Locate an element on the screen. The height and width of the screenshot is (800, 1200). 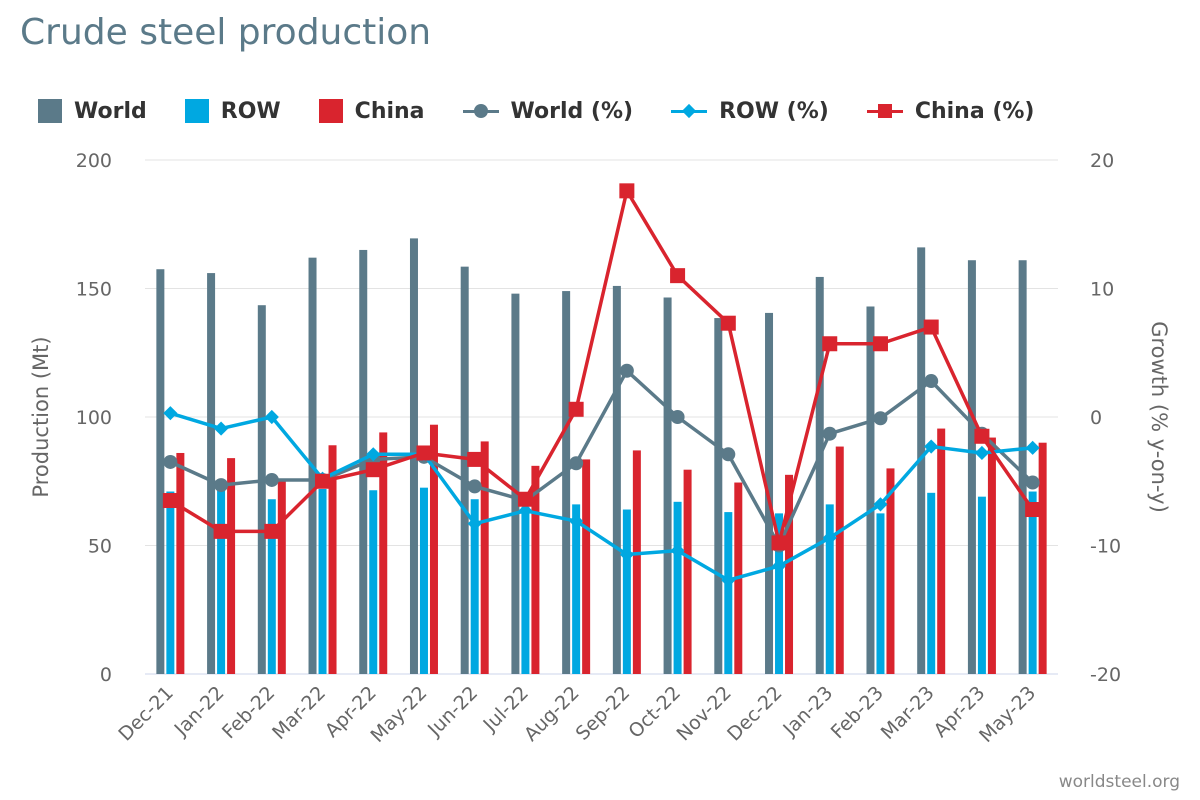
y2-tick-label: 0 is located at coordinates (1096, 418).